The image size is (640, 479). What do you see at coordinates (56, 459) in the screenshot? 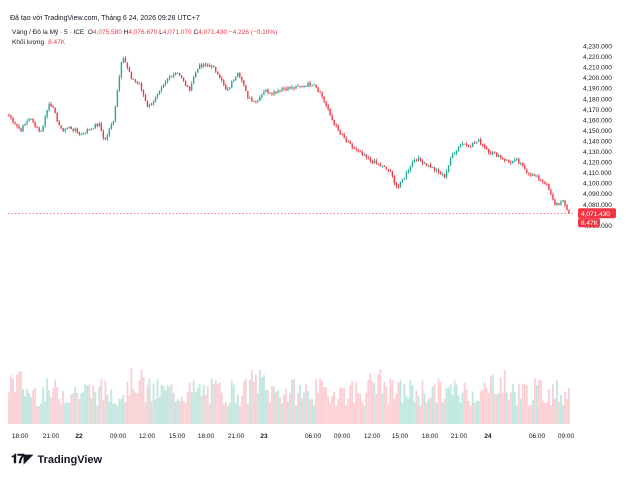
I see `tradingview-brand: 𝟏𝟕◤ TradingView` at bounding box center [56, 459].